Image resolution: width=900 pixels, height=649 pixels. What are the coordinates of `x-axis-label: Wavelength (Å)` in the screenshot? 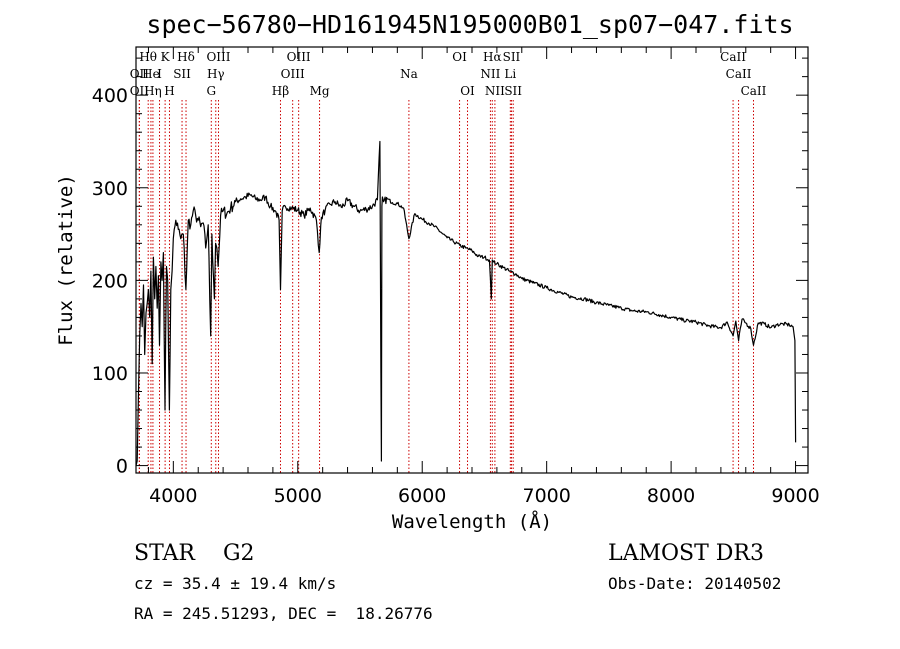 It's located at (472, 521).